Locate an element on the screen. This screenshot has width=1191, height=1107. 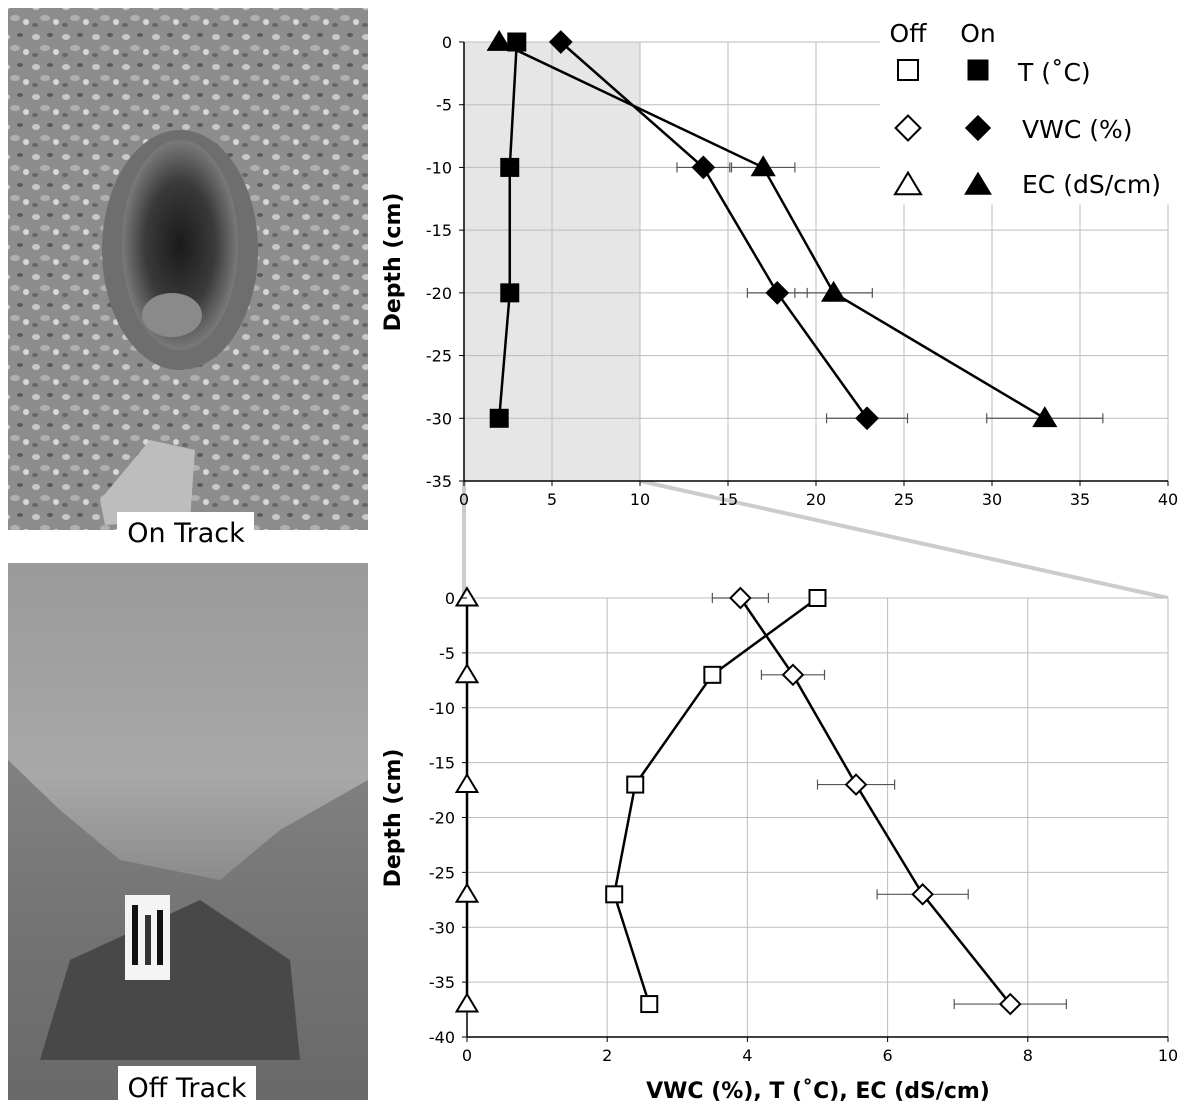
y-tick-label: -40 is located at coordinates (442, 1037).